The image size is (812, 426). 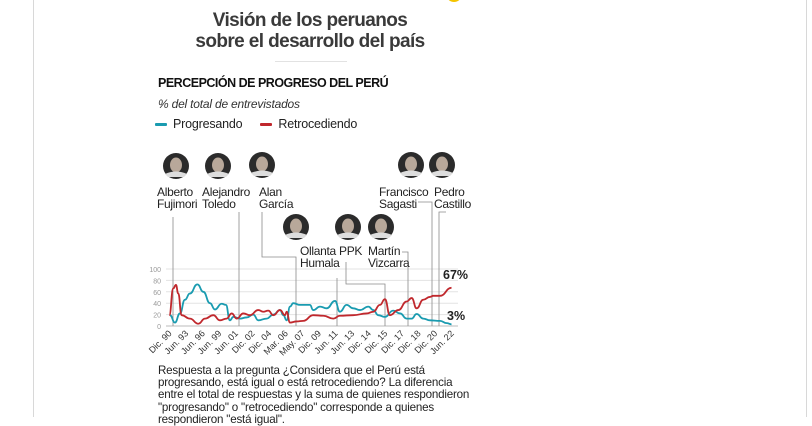 What do you see at coordinates (310, 41) in the screenshot?
I see `title-line-2: sobre el desarrollo del país` at bounding box center [310, 41].